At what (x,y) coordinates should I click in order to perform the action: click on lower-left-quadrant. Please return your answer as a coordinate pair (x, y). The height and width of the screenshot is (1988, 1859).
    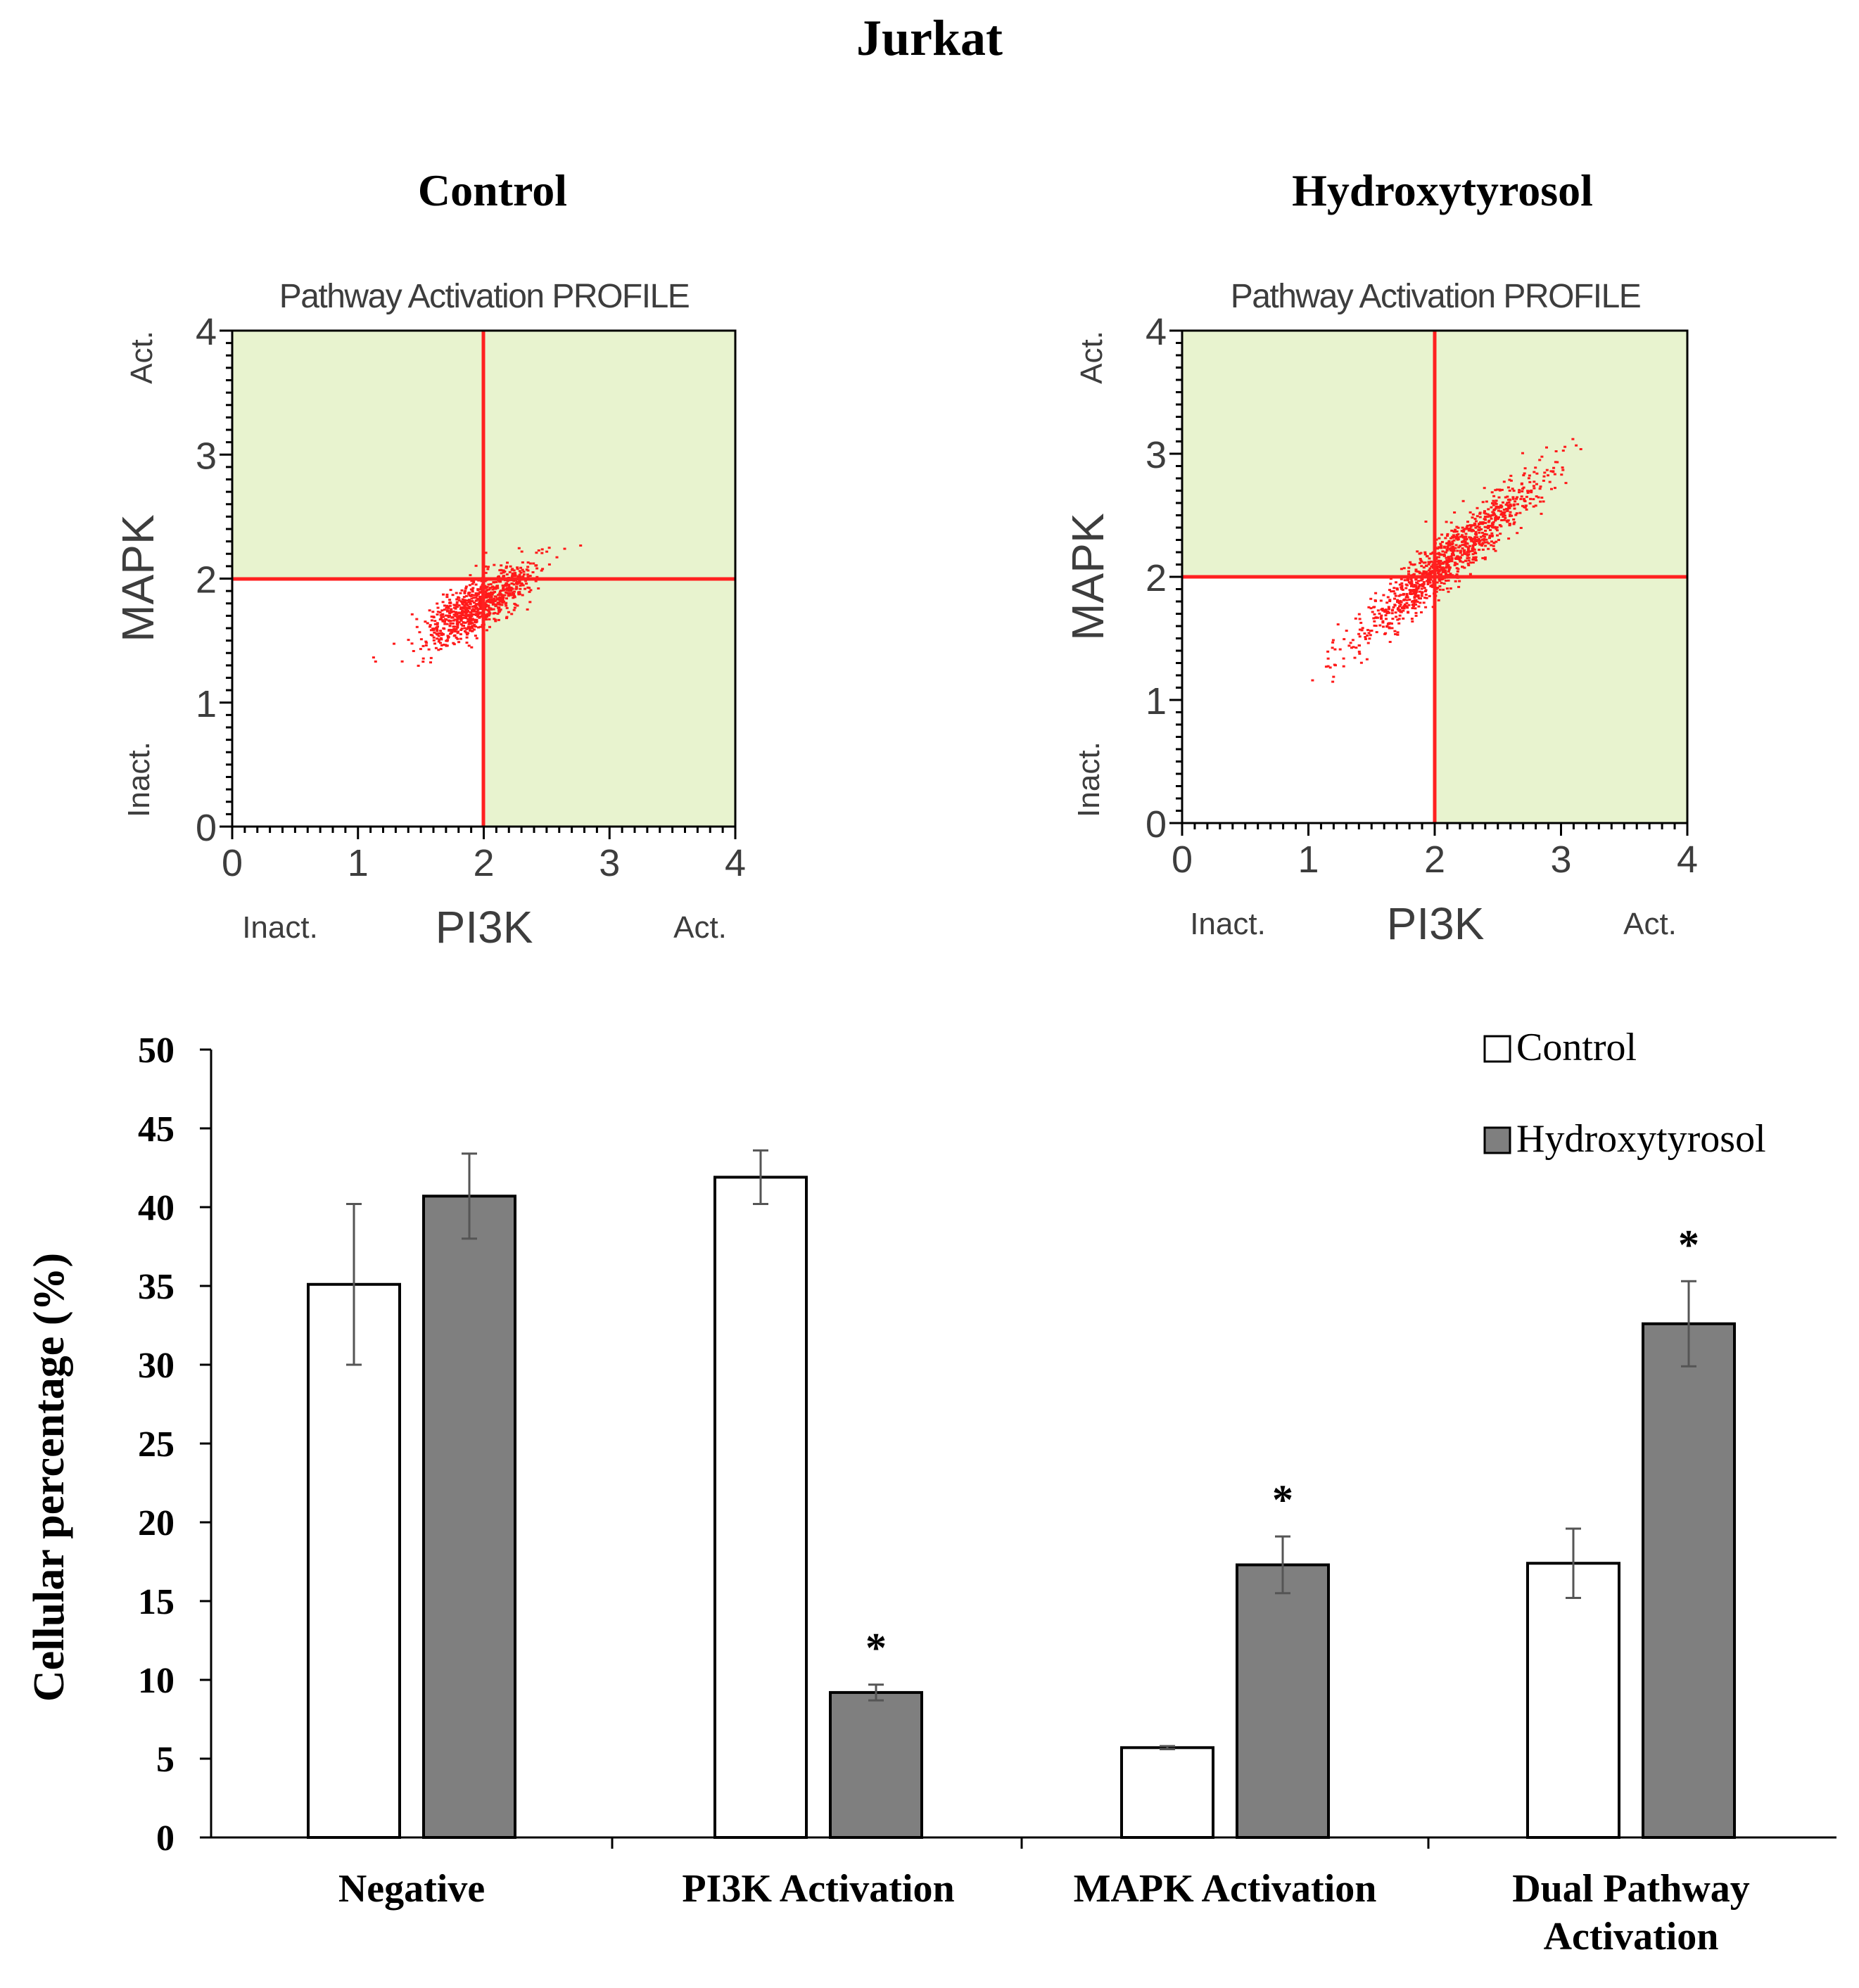
    Looking at the image, I should click on (1308, 700).